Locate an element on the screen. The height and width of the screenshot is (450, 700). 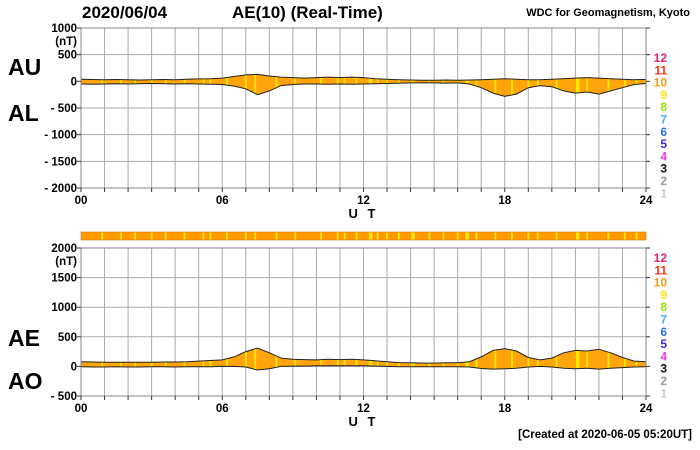
trace-line-ae is located at coordinates (363, 355).